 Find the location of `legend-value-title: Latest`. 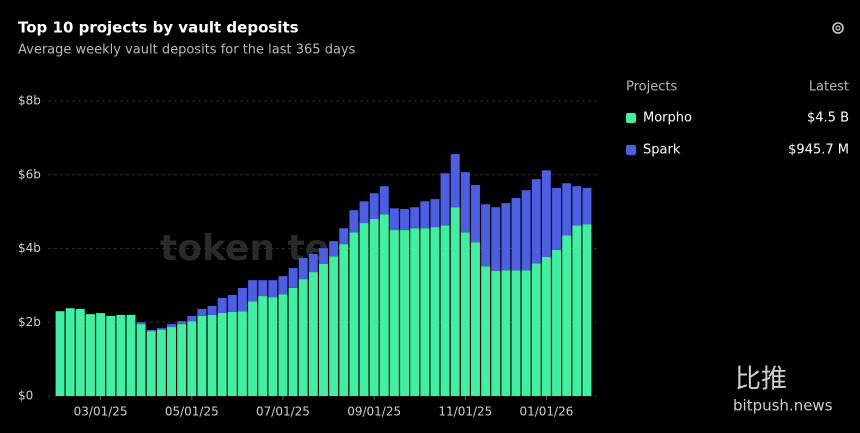

legend-value-title: Latest is located at coordinates (829, 87).